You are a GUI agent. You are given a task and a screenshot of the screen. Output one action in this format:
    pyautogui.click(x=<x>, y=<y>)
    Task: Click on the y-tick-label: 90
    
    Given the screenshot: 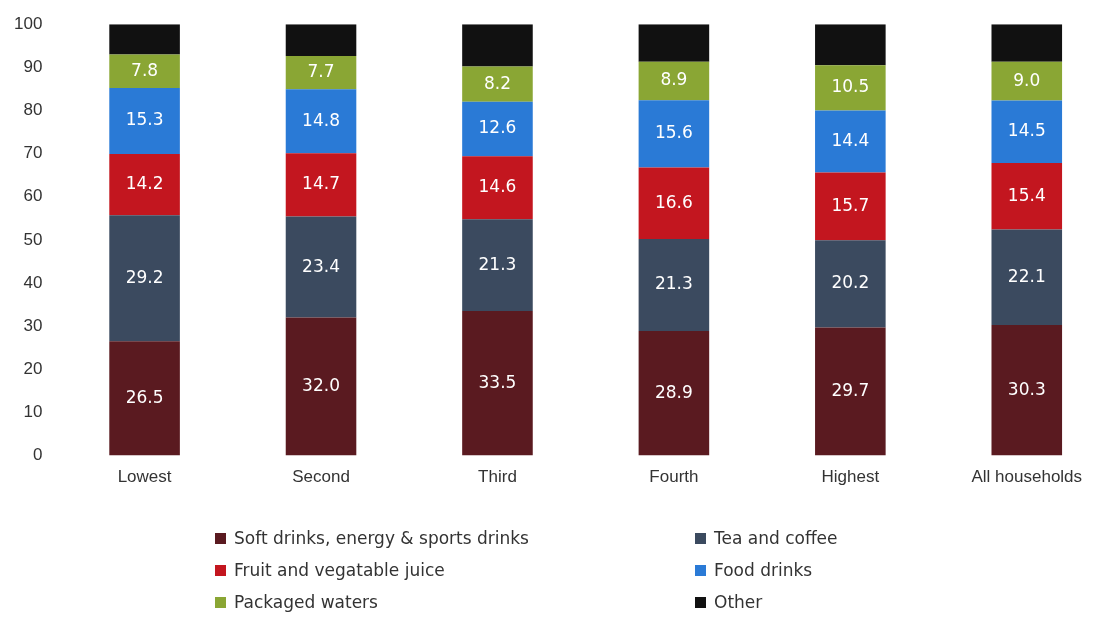 What is the action you would take?
    pyautogui.click(x=33, y=67)
    